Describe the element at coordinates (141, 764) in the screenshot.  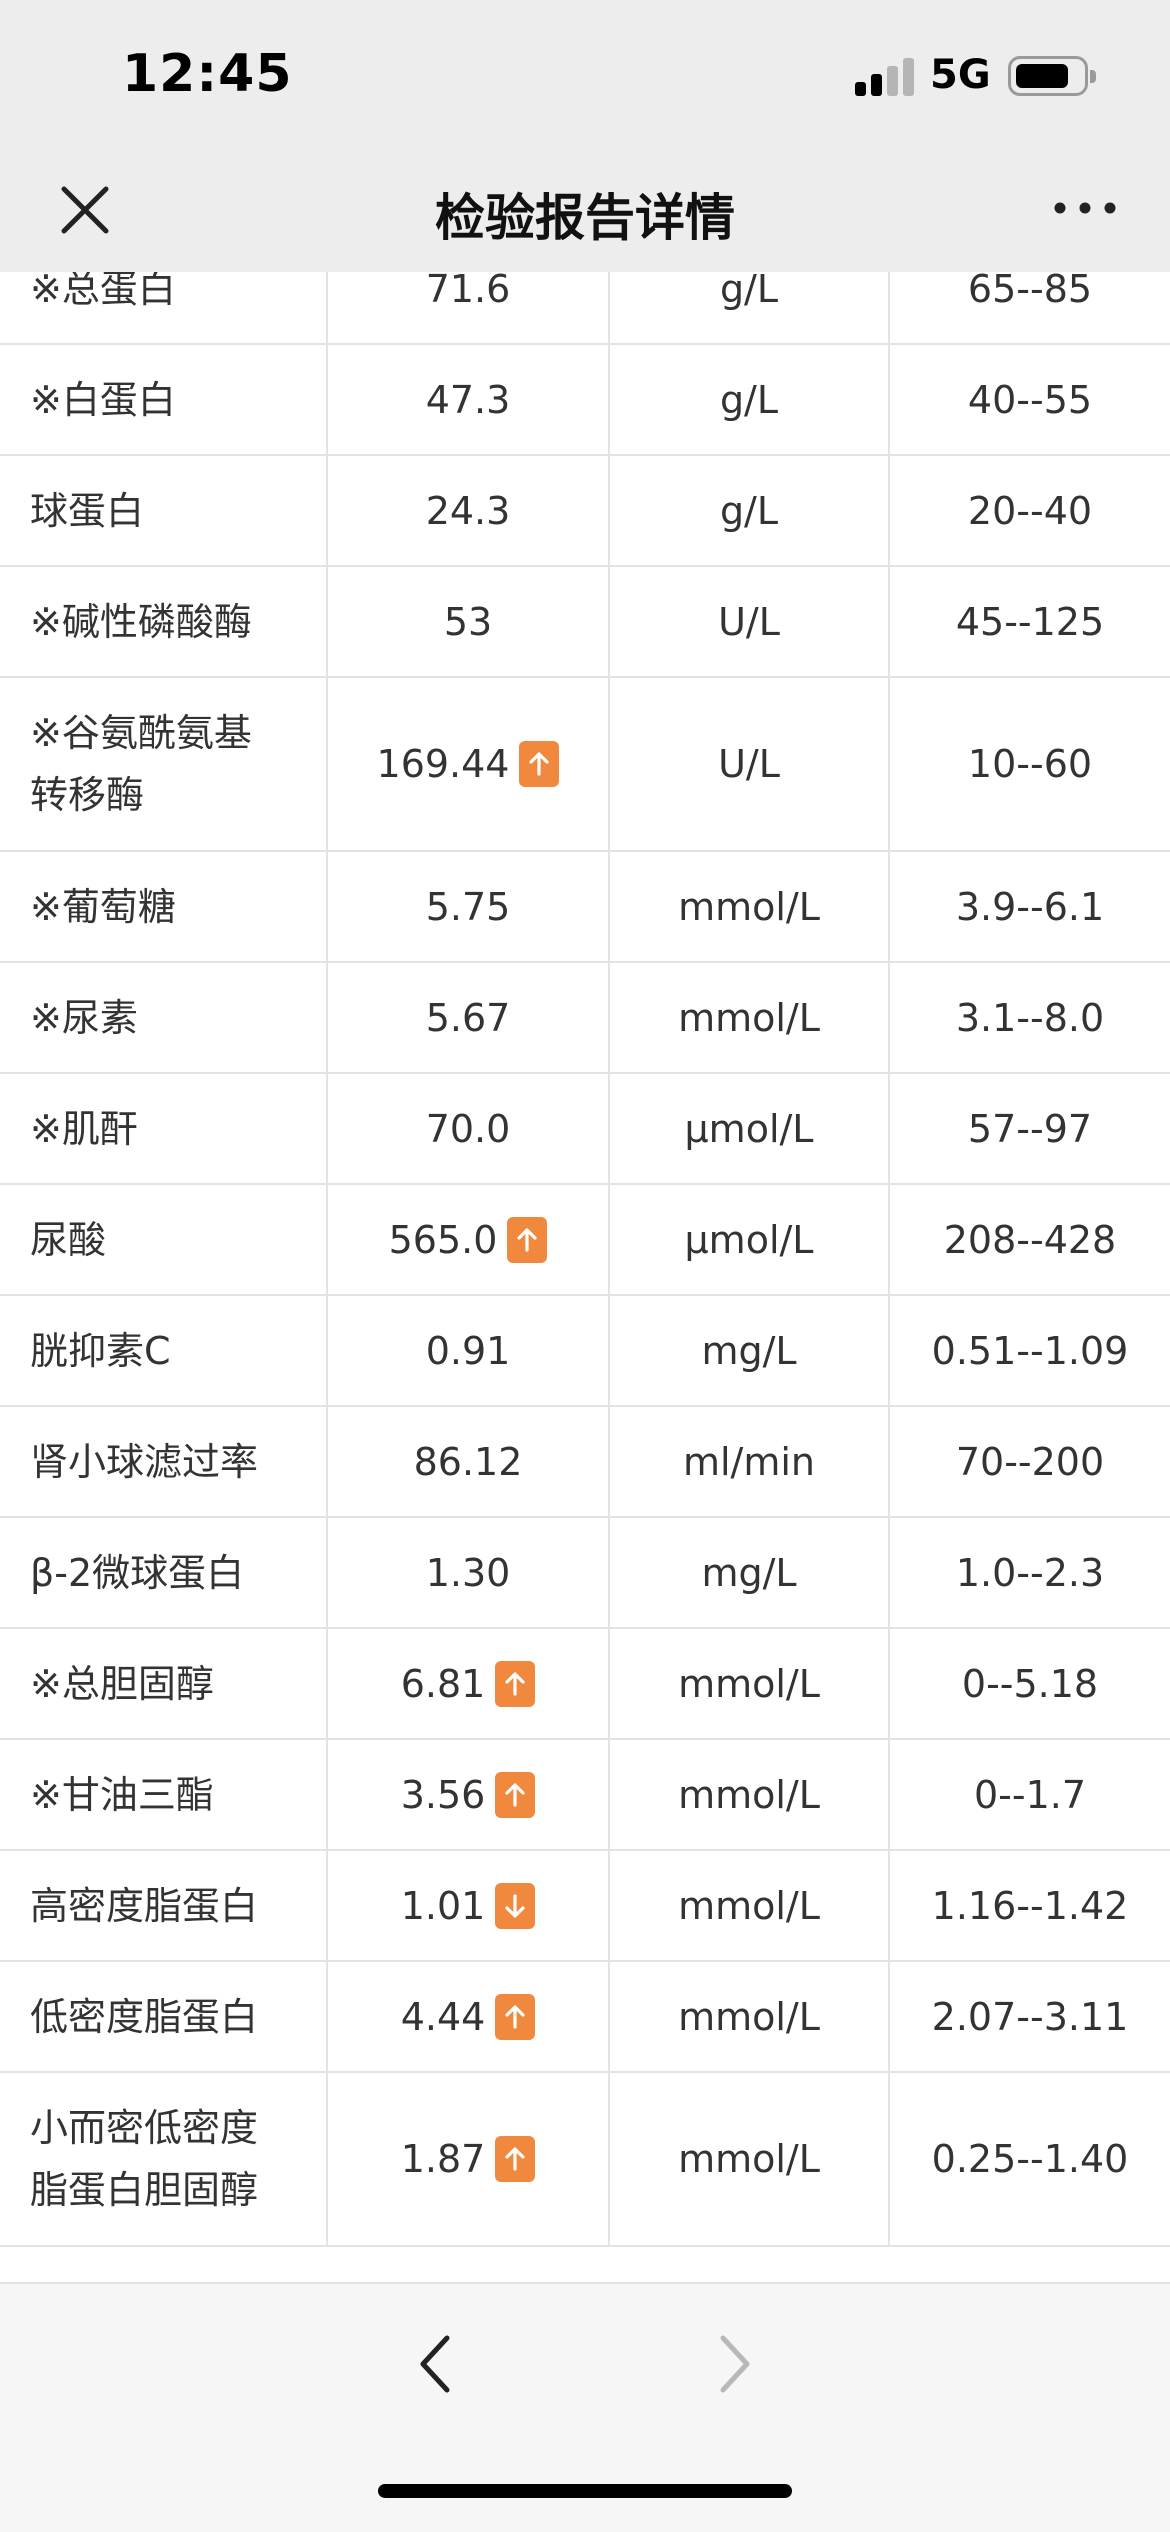
I see `item-name: ※谷氨酰氨基 转移酶` at that location.